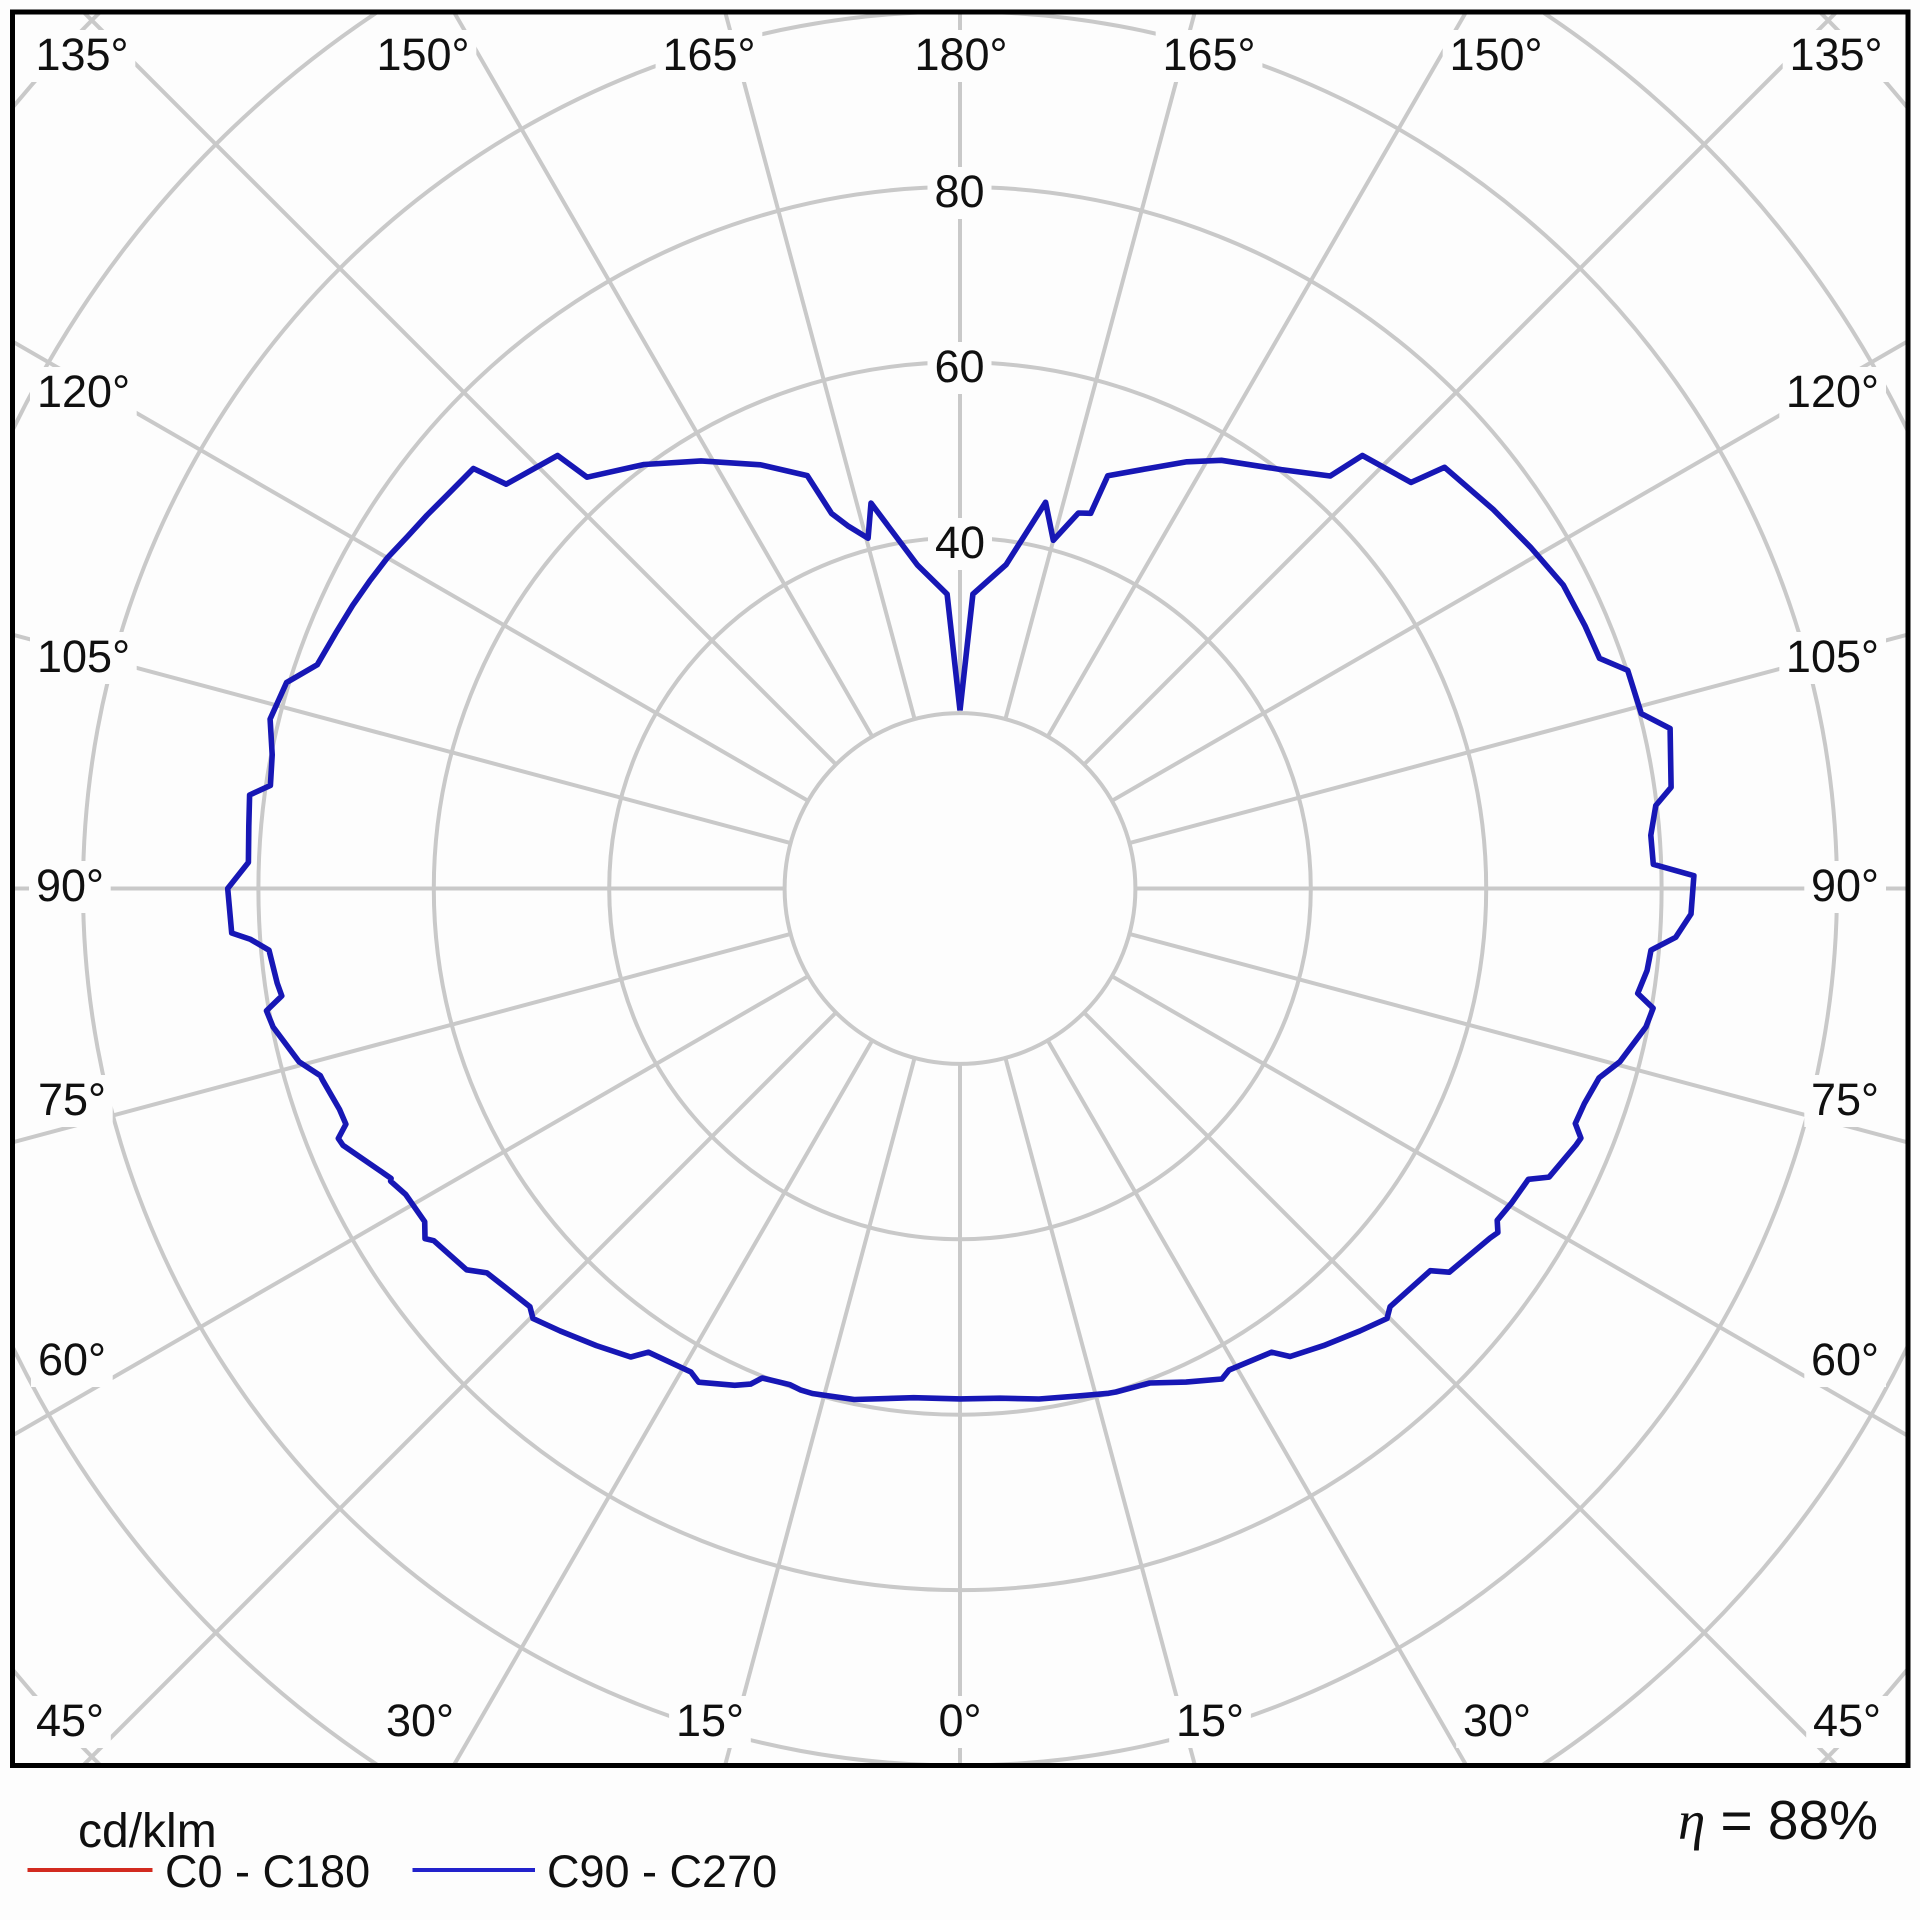  Describe the element at coordinates (662, 1871) in the screenshot. I see `svg-text: C90 - C270` at that location.